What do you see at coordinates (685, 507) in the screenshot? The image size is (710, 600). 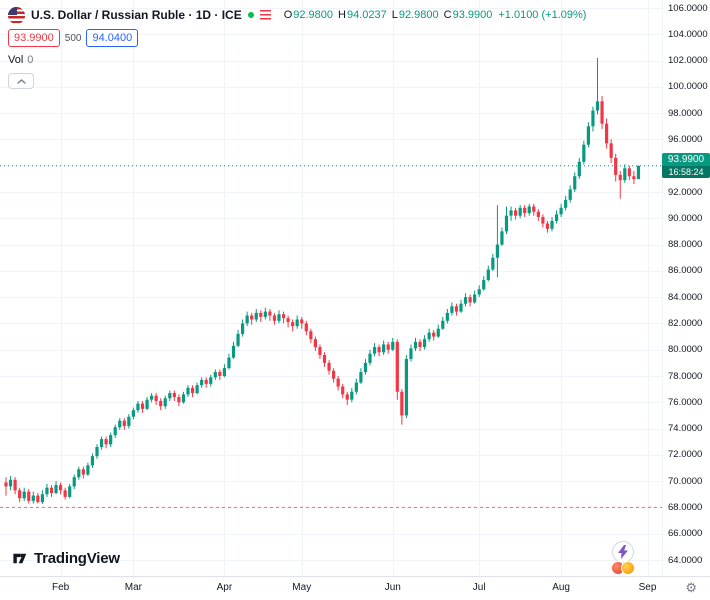 I see `price-scale-label: 68.0000` at bounding box center [685, 507].